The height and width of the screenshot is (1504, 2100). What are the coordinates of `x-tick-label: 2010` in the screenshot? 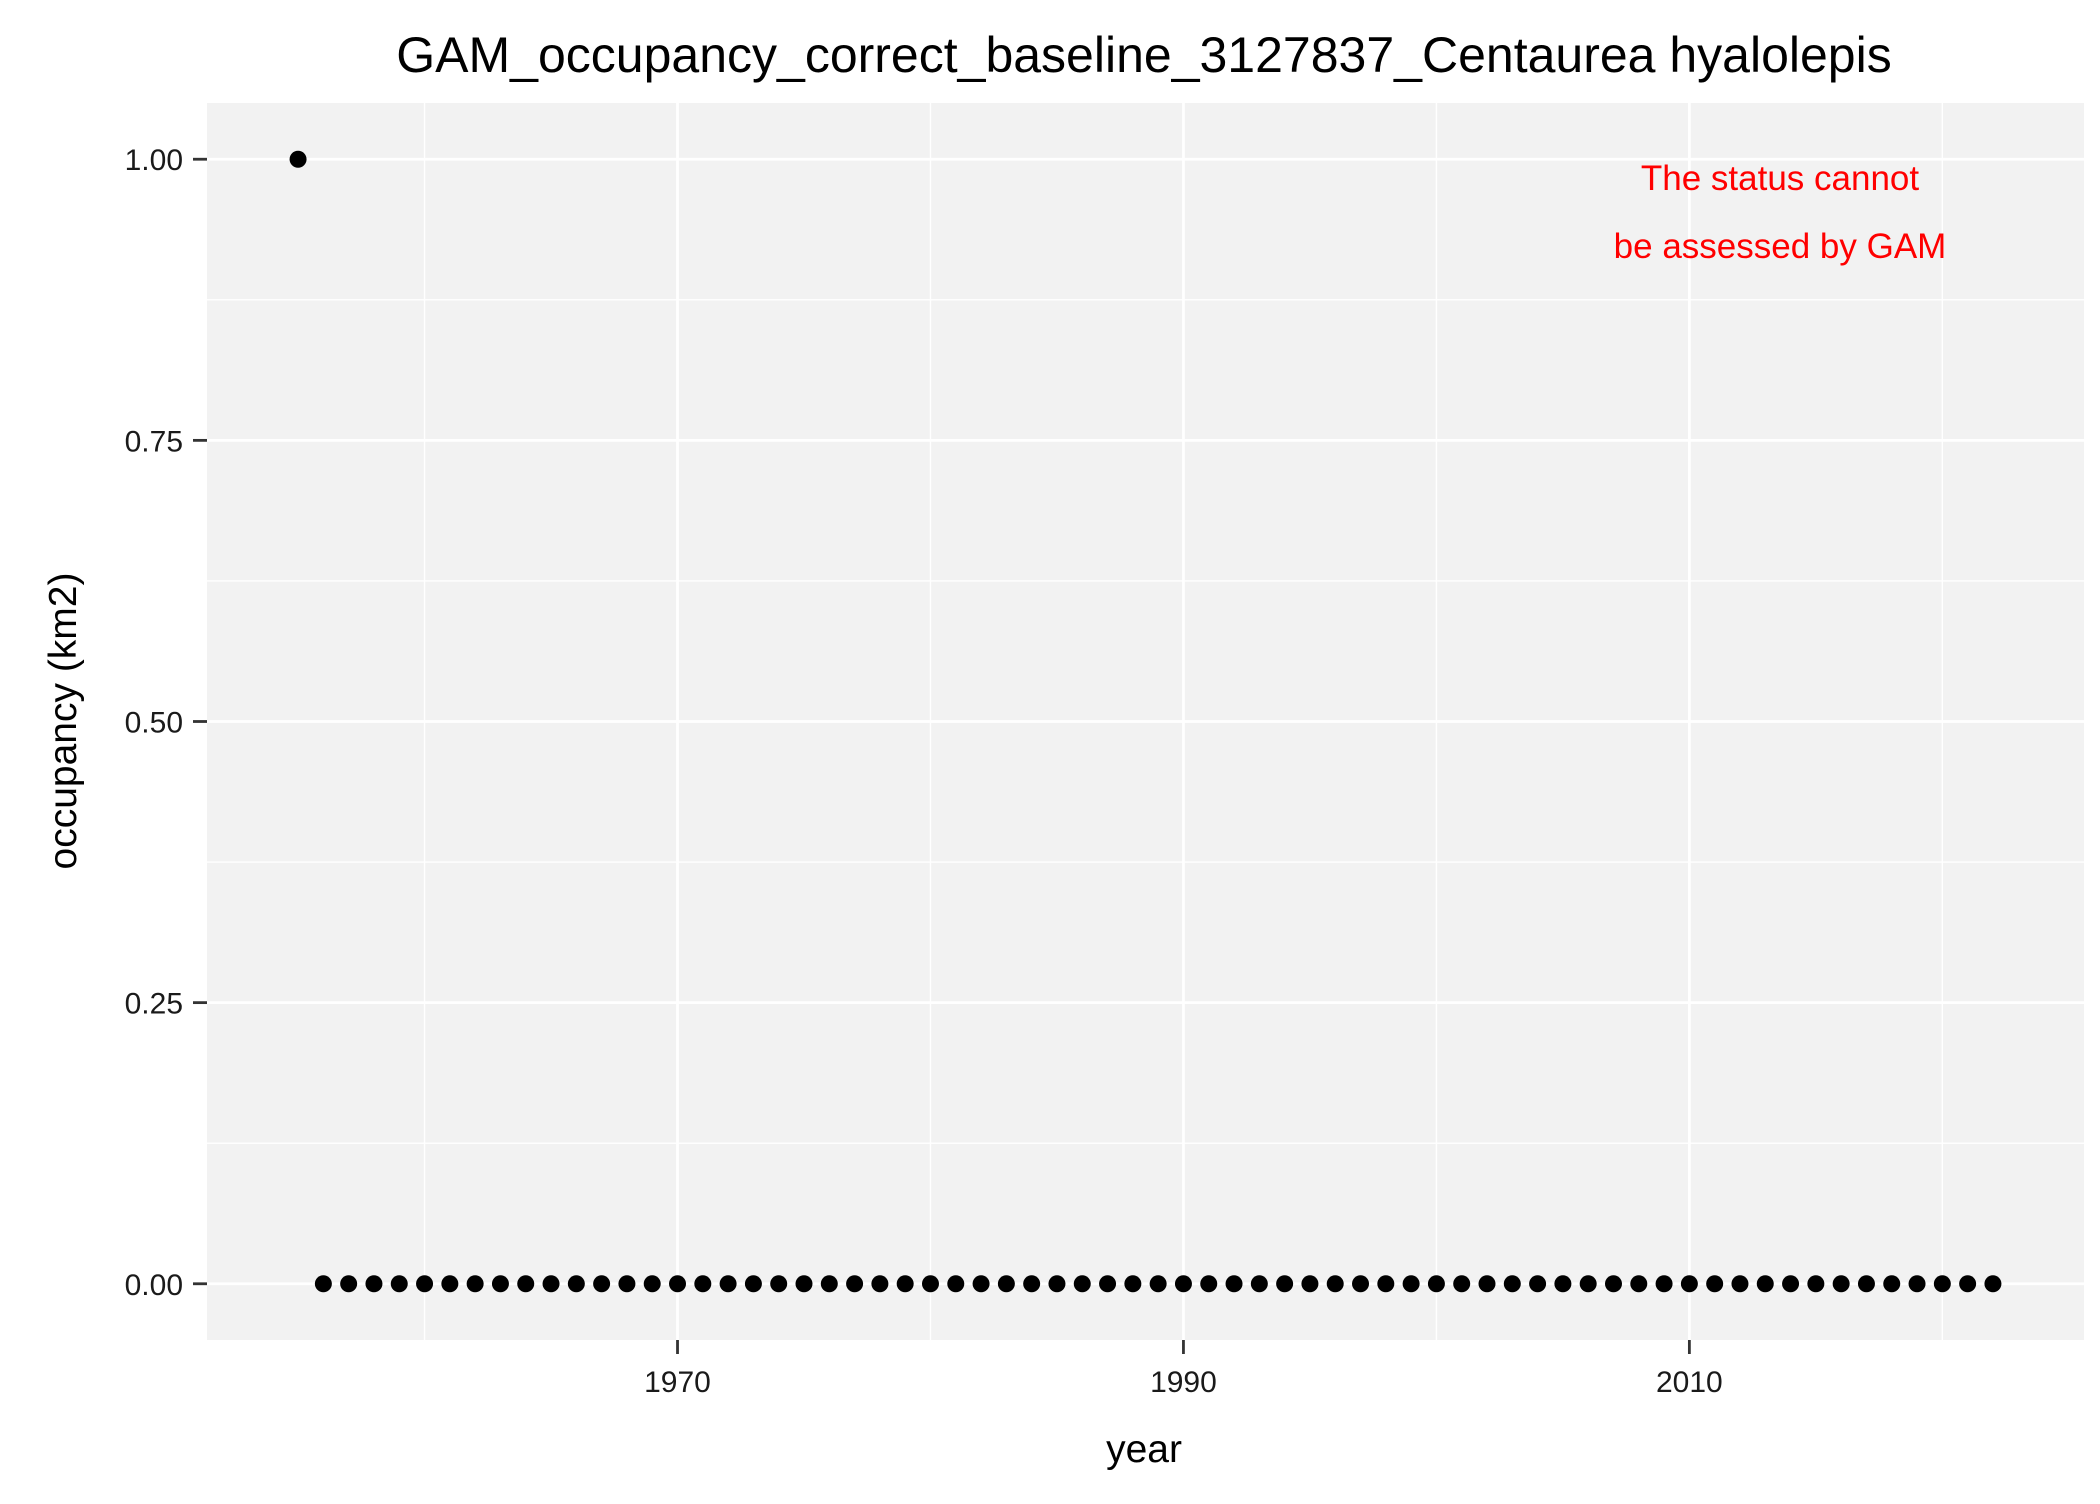 It's located at (1689, 1382).